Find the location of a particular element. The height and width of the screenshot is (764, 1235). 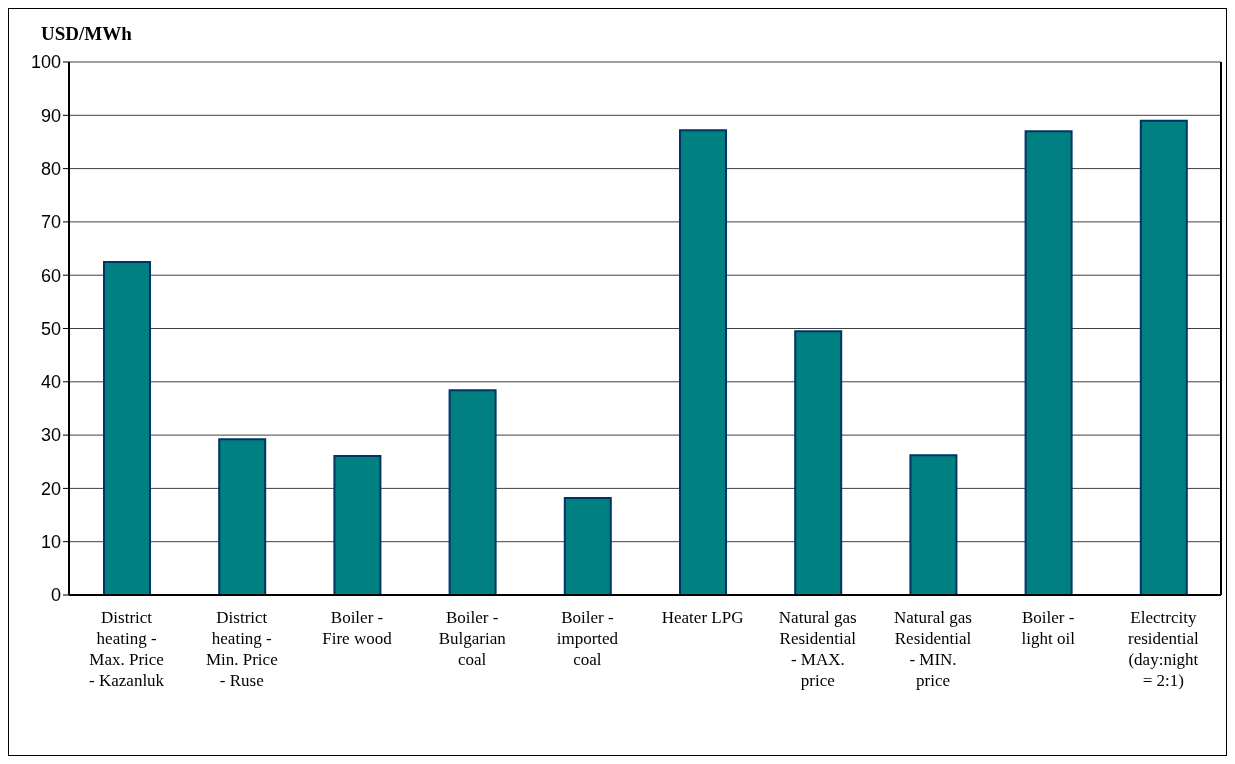

y-tick-label: 30 is located at coordinates (50, 435).